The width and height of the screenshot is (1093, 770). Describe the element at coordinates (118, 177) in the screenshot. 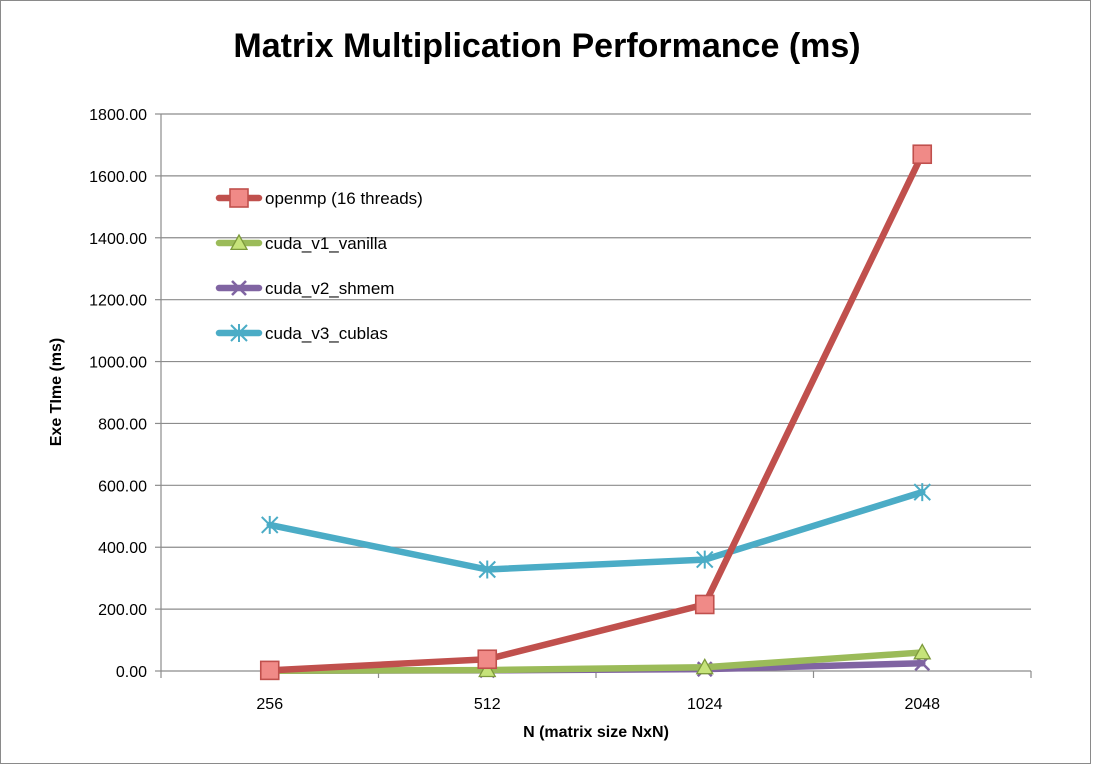

I see `y-tick-label: 1600.00` at that location.